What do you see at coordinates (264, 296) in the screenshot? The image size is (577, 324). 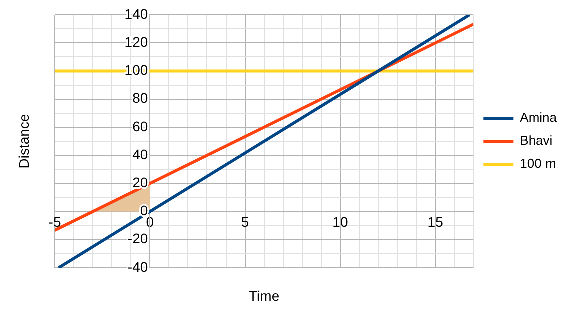 I see `x-axis-title: Time` at bounding box center [264, 296].